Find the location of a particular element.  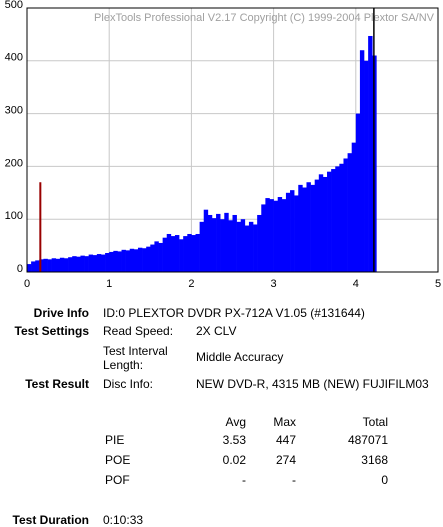

value: 2X CLV is located at coordinates (216, 331).